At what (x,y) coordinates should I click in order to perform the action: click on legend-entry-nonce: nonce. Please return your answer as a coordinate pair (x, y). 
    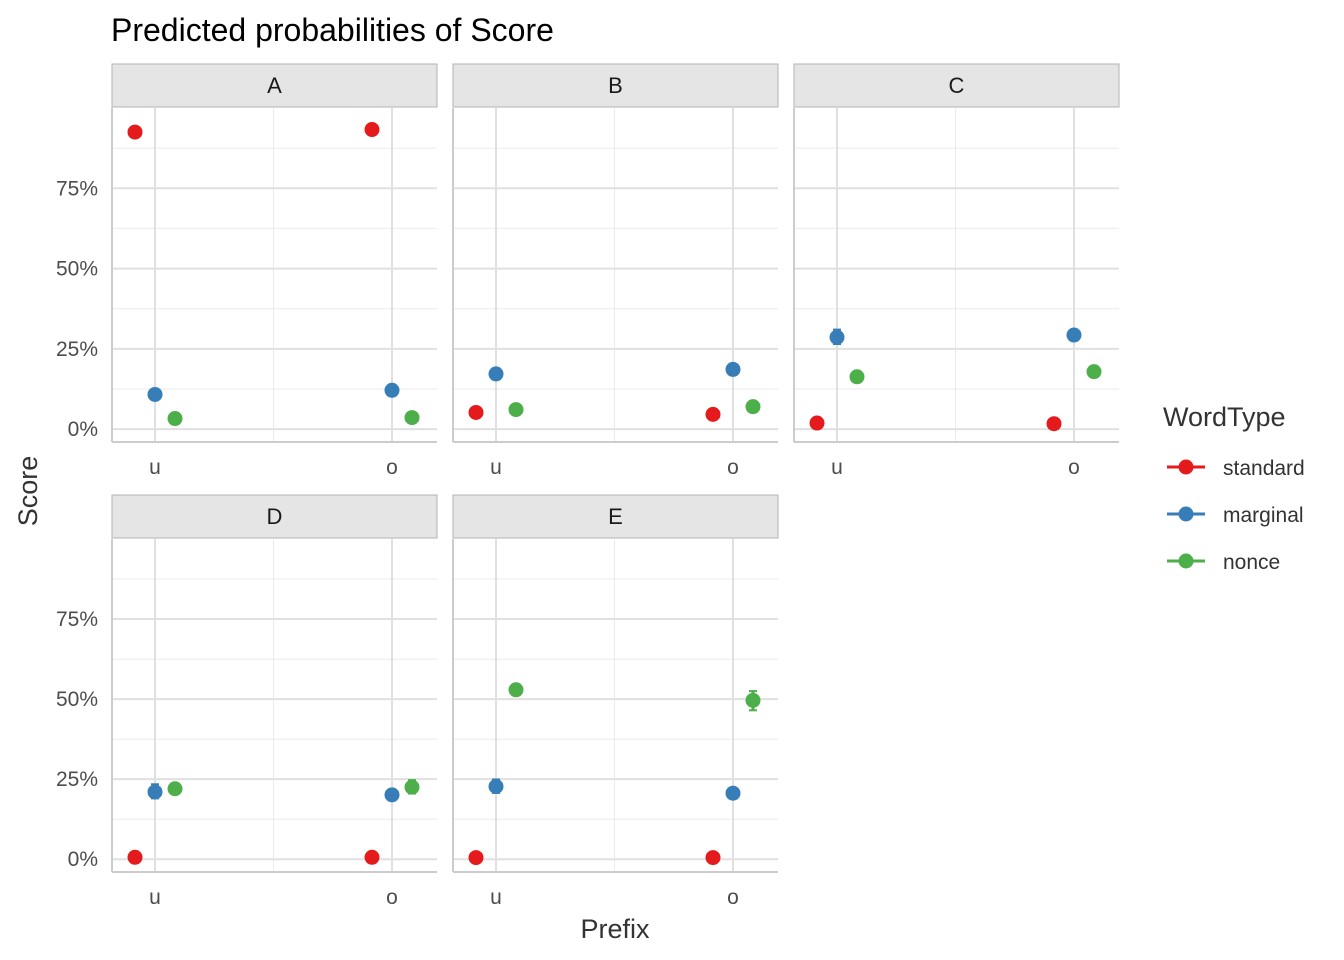
    Looking at the image, I should click on (1223, 562).